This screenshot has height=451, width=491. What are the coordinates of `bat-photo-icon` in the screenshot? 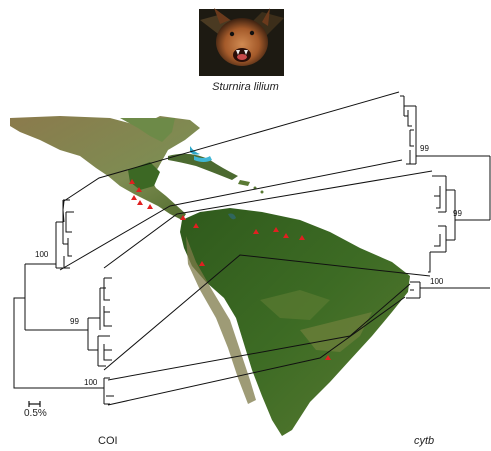 It's located at (241, 42).